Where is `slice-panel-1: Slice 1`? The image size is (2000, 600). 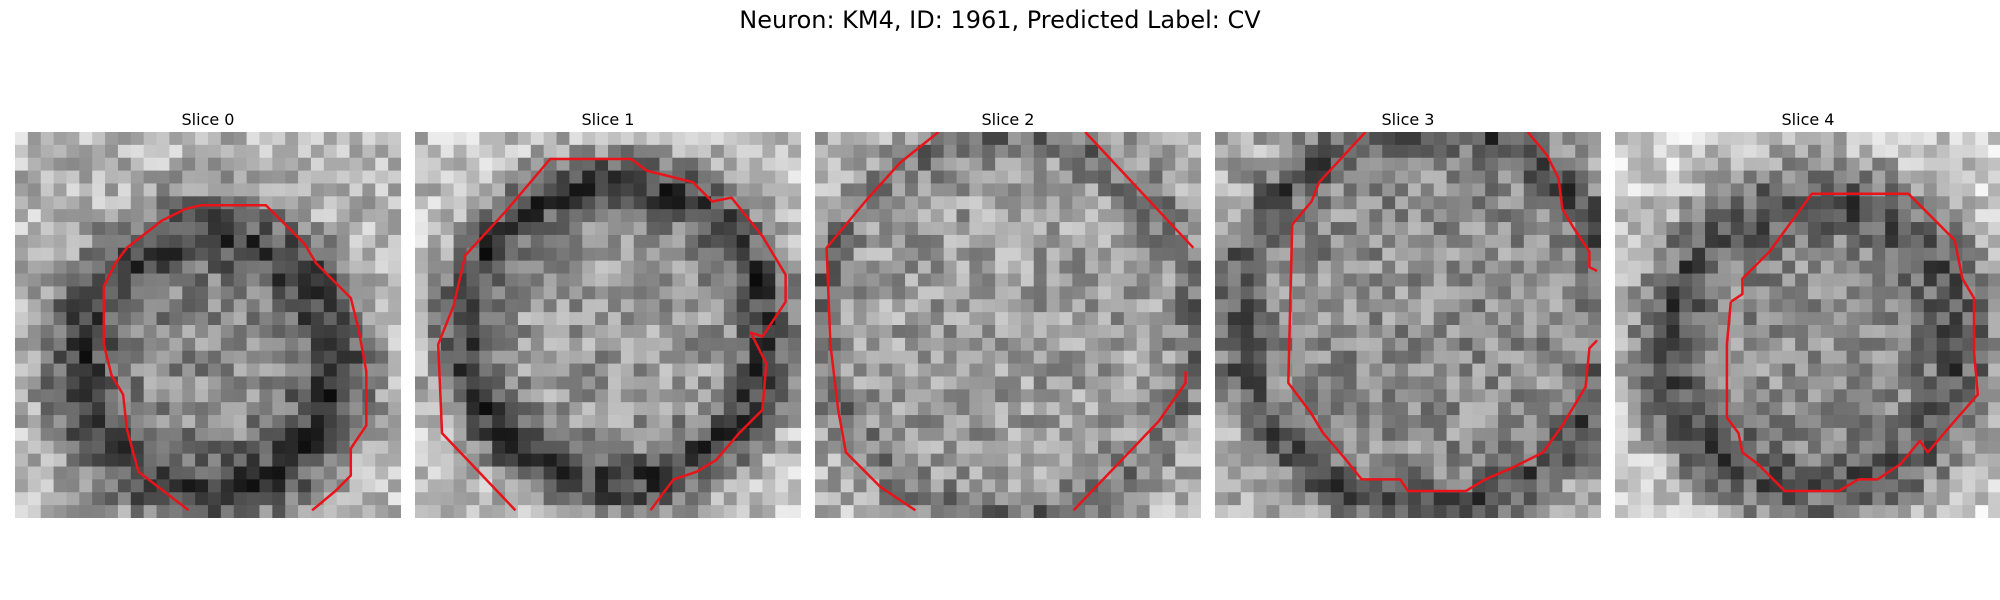
slice-panel-1: Slice 1 is located at coordinates (608, 313).